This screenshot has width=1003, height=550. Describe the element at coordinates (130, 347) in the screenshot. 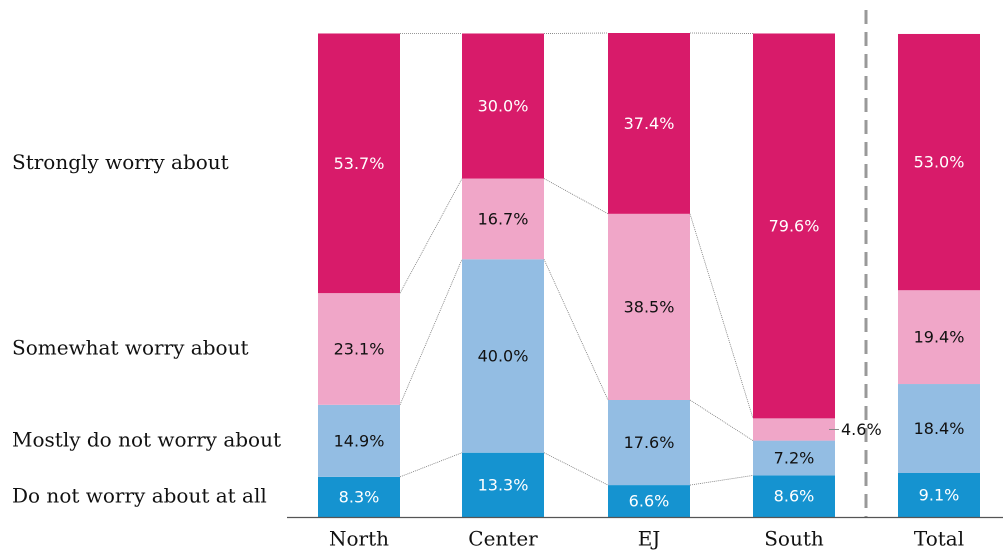

I see `legend-label: Somewhat worry about` at that location.